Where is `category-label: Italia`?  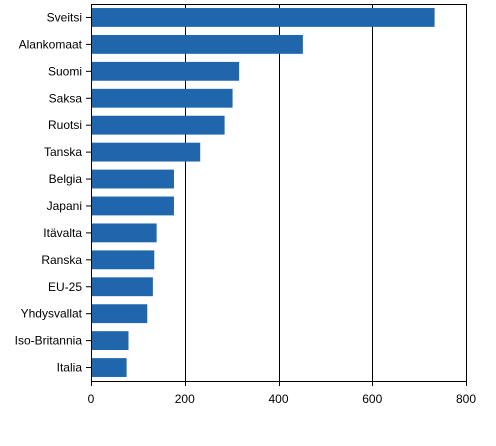 category-label: Italia is located at coordinates (70, 368).